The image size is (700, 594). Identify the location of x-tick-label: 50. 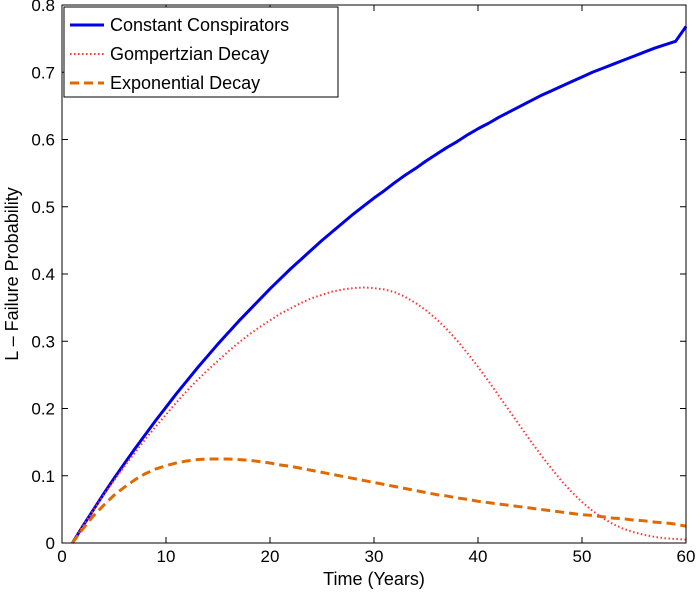
(582, 556).